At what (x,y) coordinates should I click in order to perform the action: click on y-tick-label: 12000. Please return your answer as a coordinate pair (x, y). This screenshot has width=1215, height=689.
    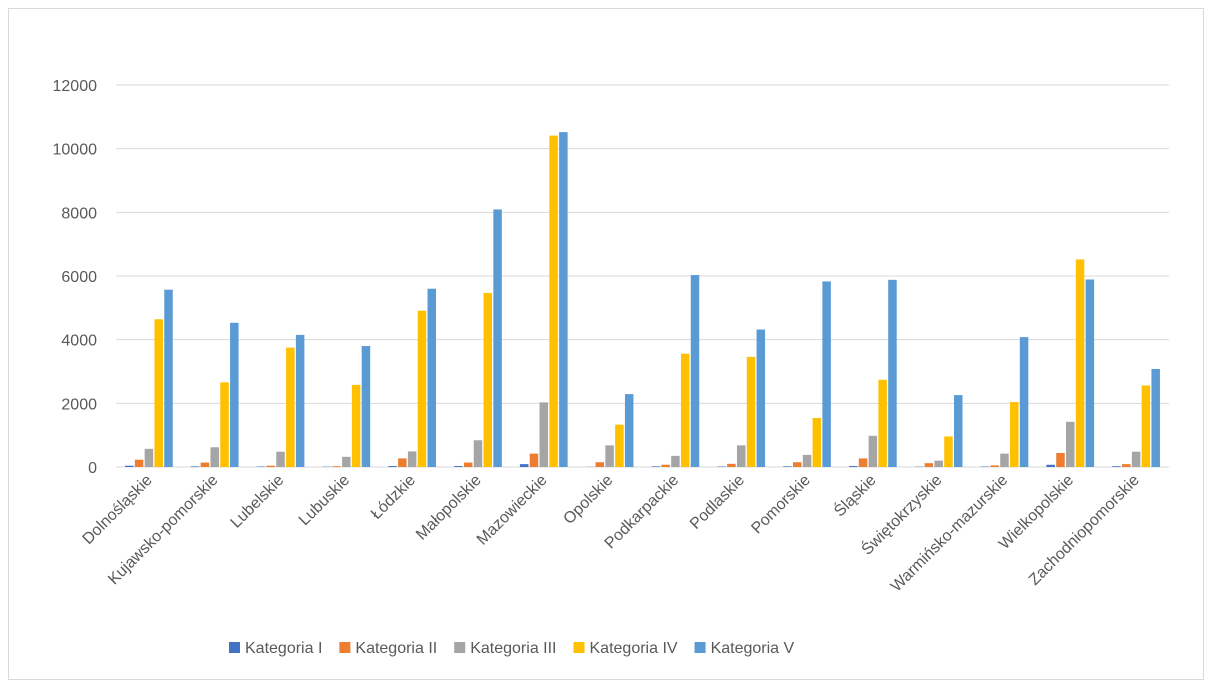
    Looking at the image, I should click on (75, 86).